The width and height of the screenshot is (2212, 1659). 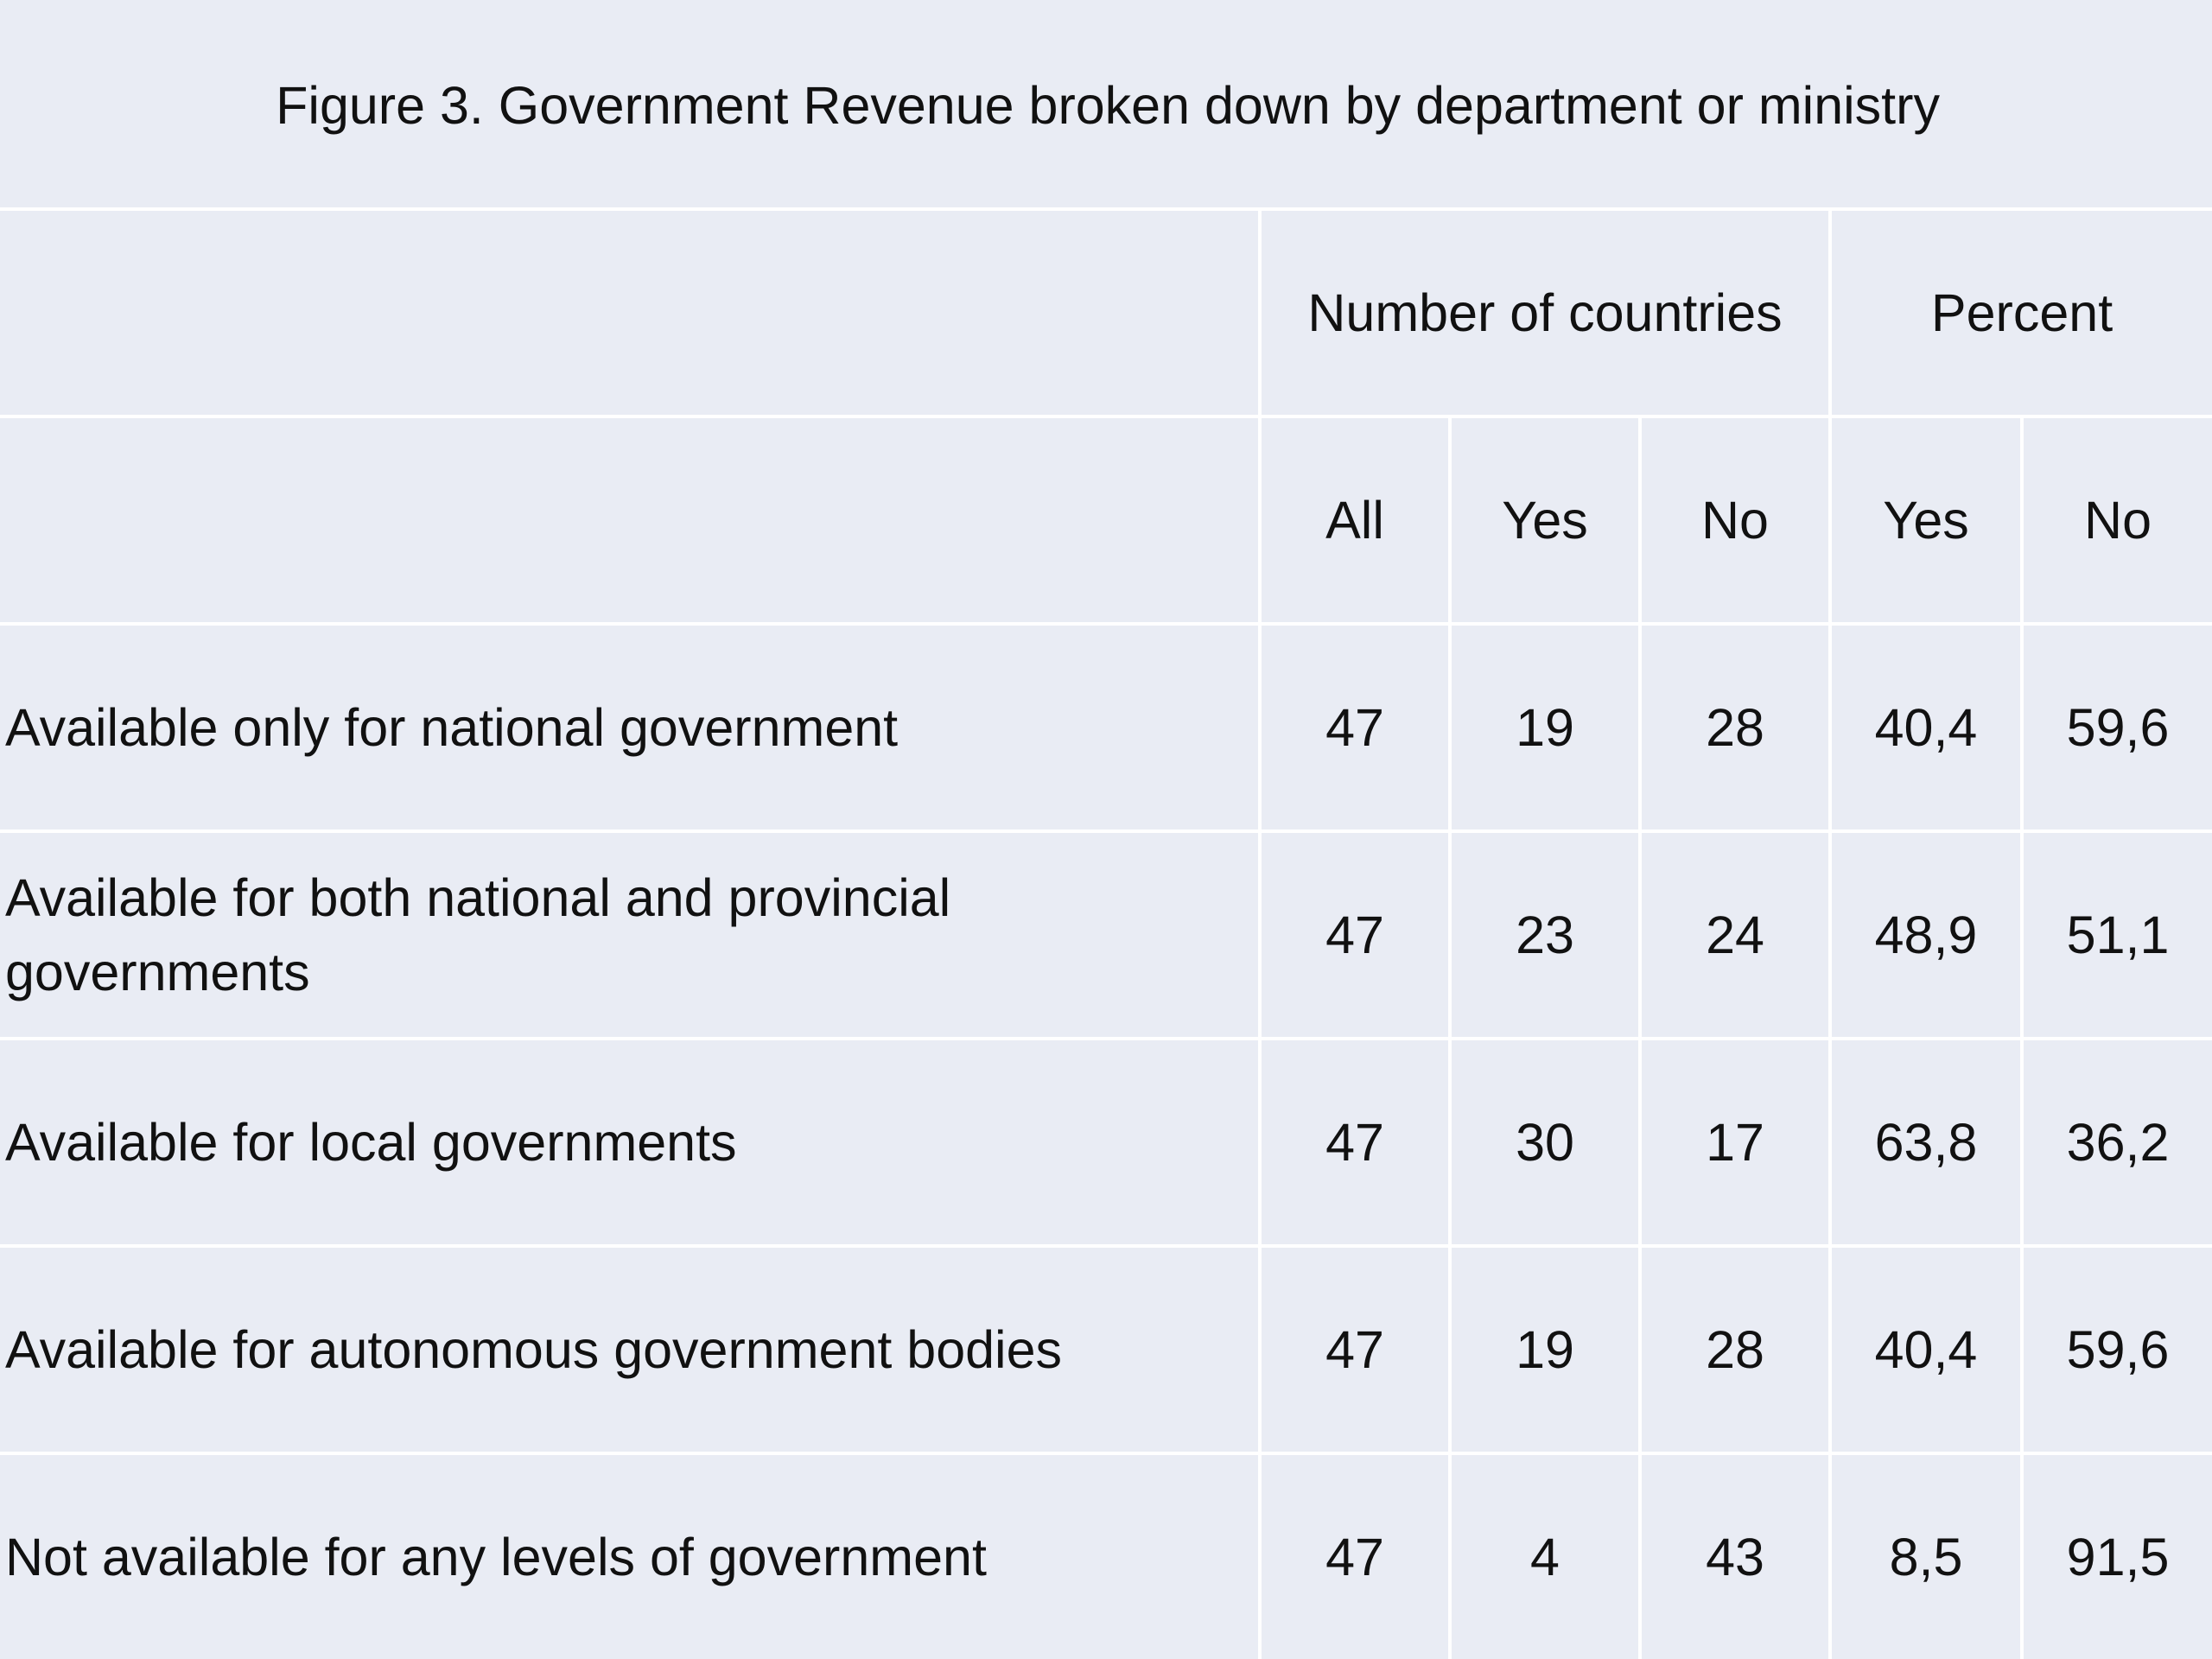 I want to click on header-pct-no: No, so click(x=2115, y=520).